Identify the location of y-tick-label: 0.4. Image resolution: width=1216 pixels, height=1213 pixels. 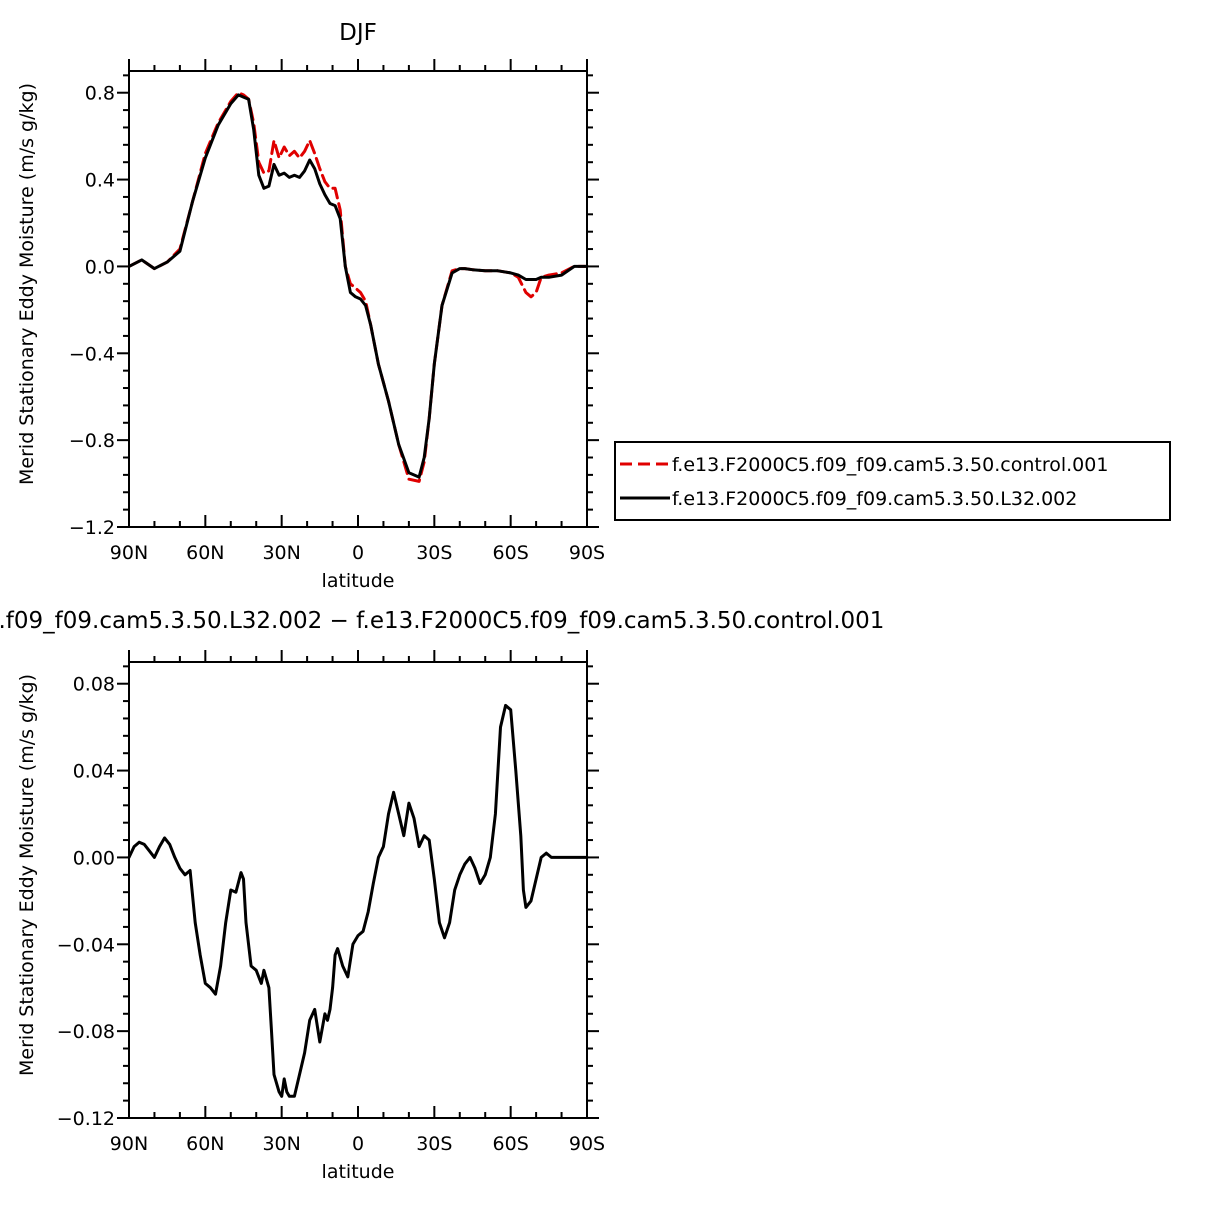
(100, 181).